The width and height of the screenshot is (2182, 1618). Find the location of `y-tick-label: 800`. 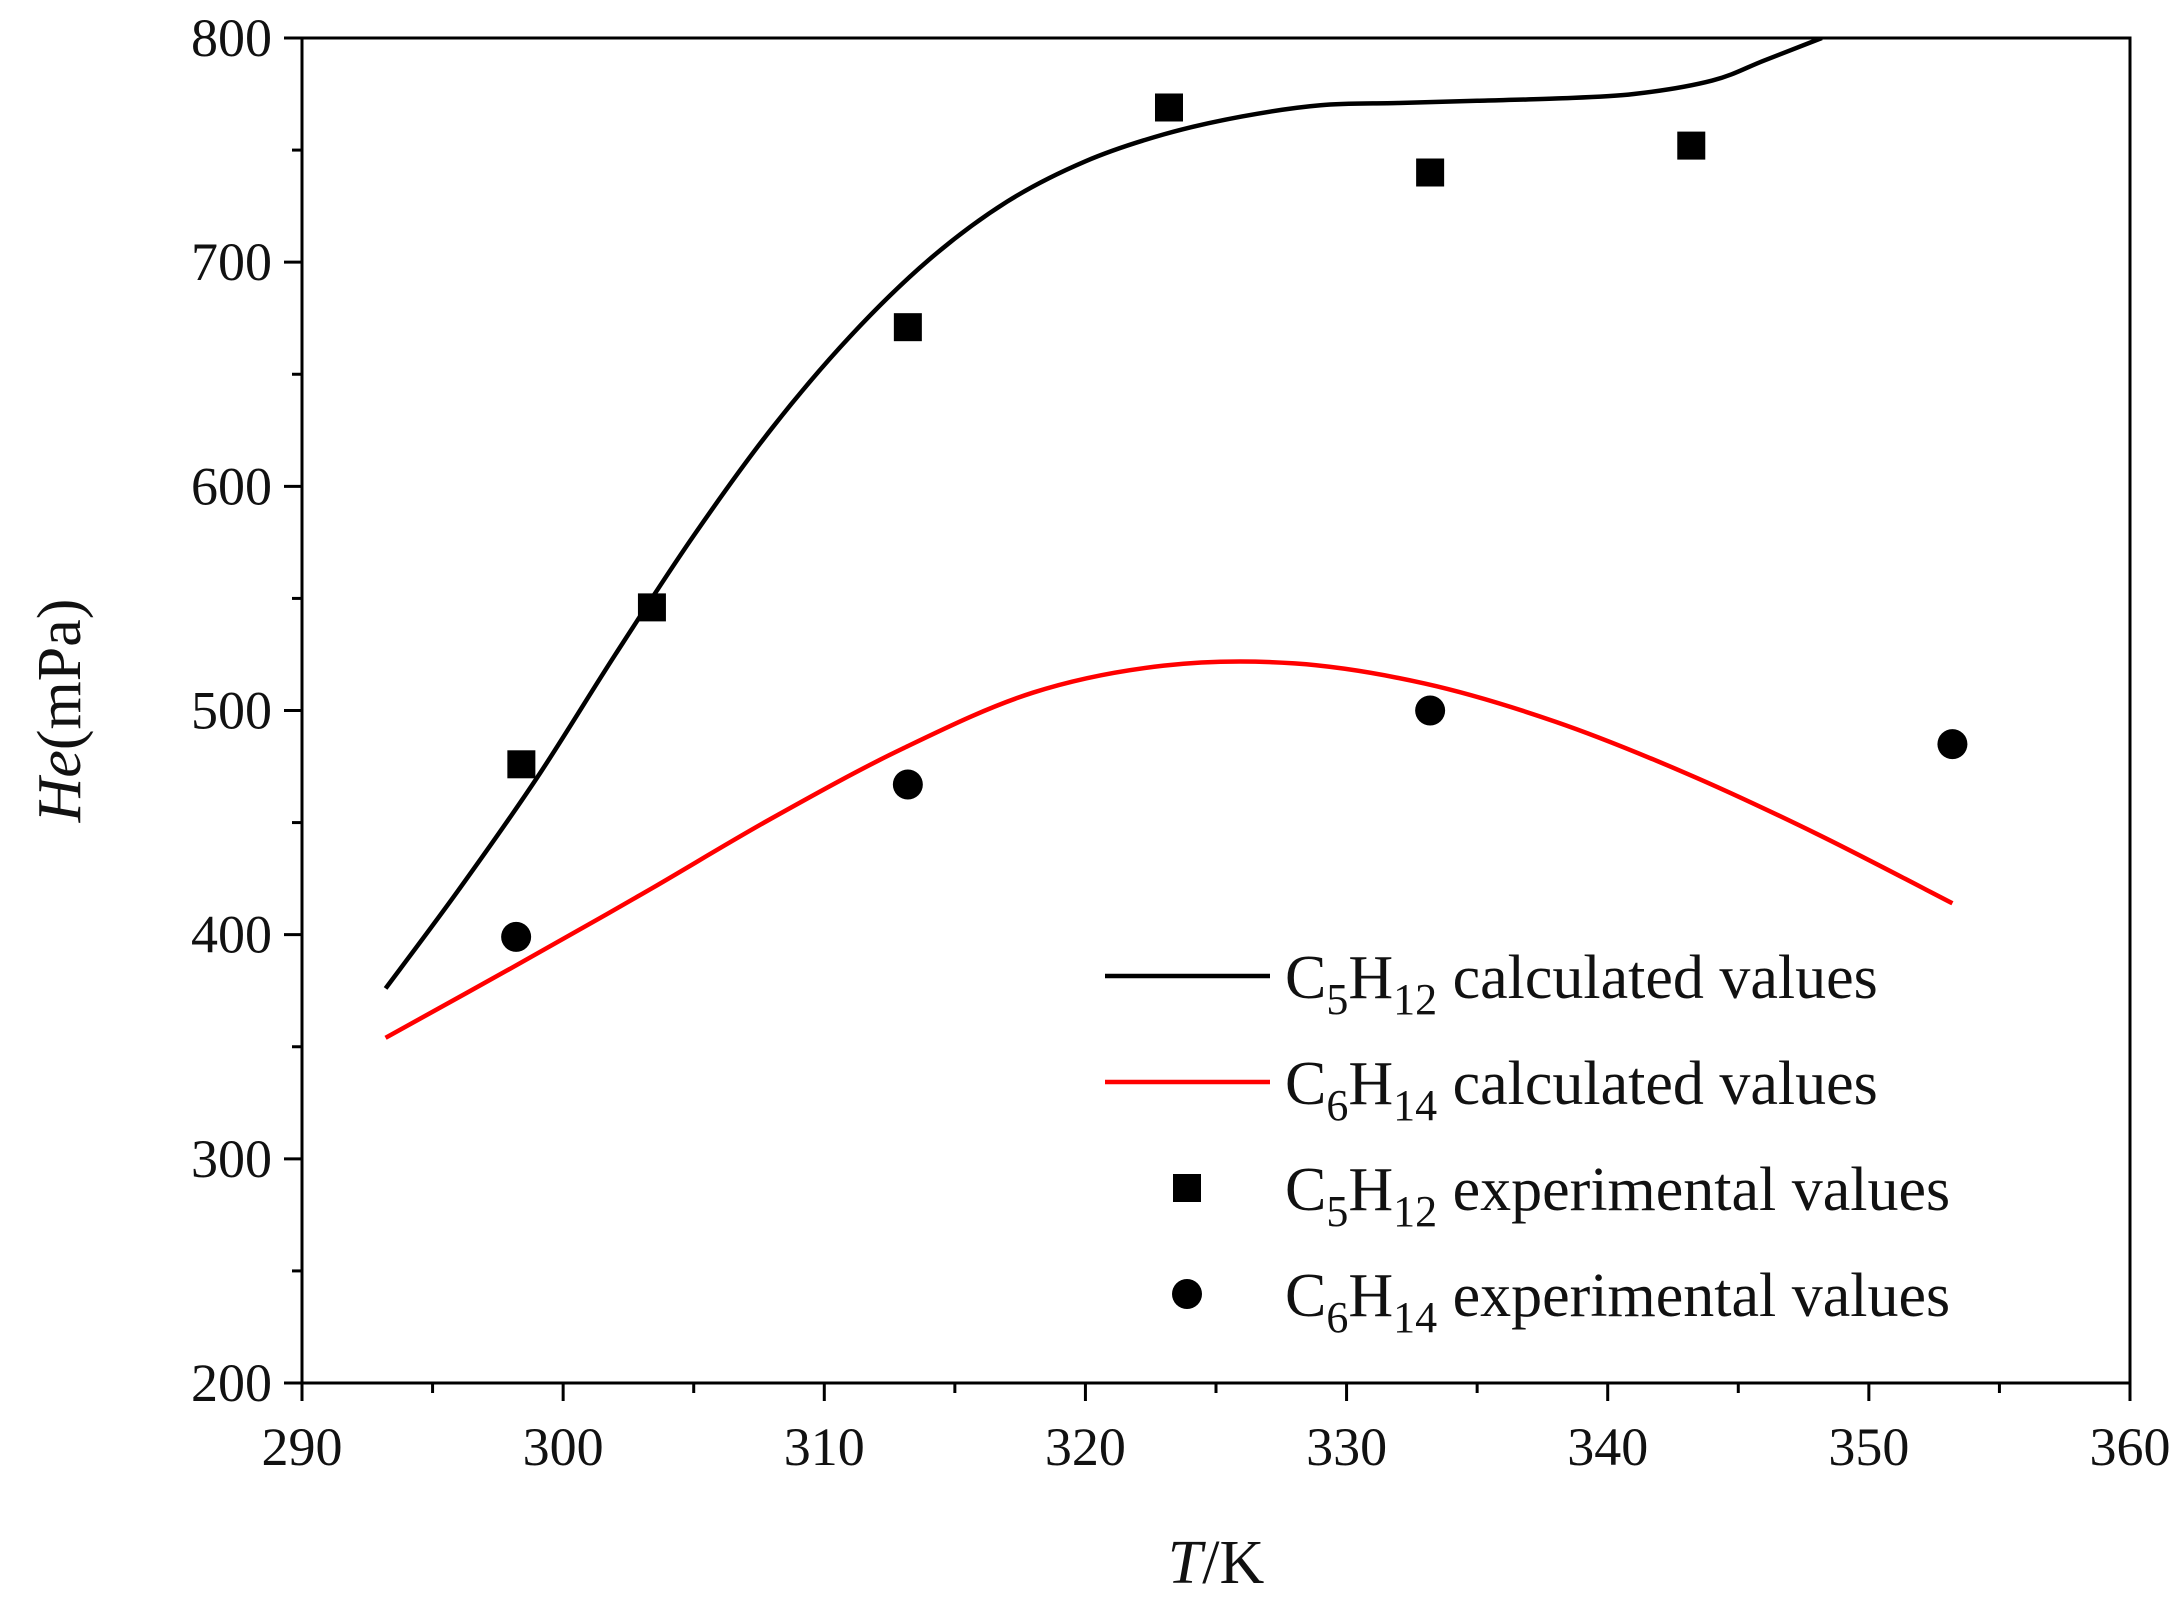

y-tick-label: 800 is located at coordinates (231, 38).